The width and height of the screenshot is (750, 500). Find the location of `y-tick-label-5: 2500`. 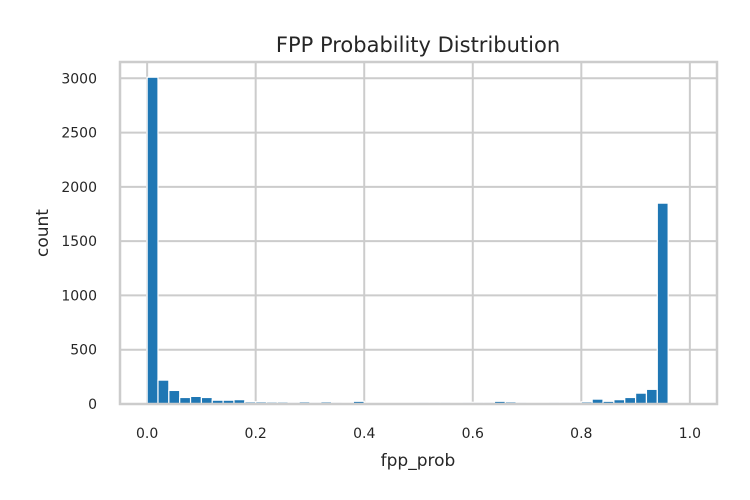

y-tick-label-5: 2500 is located at coordinates (79, 134).